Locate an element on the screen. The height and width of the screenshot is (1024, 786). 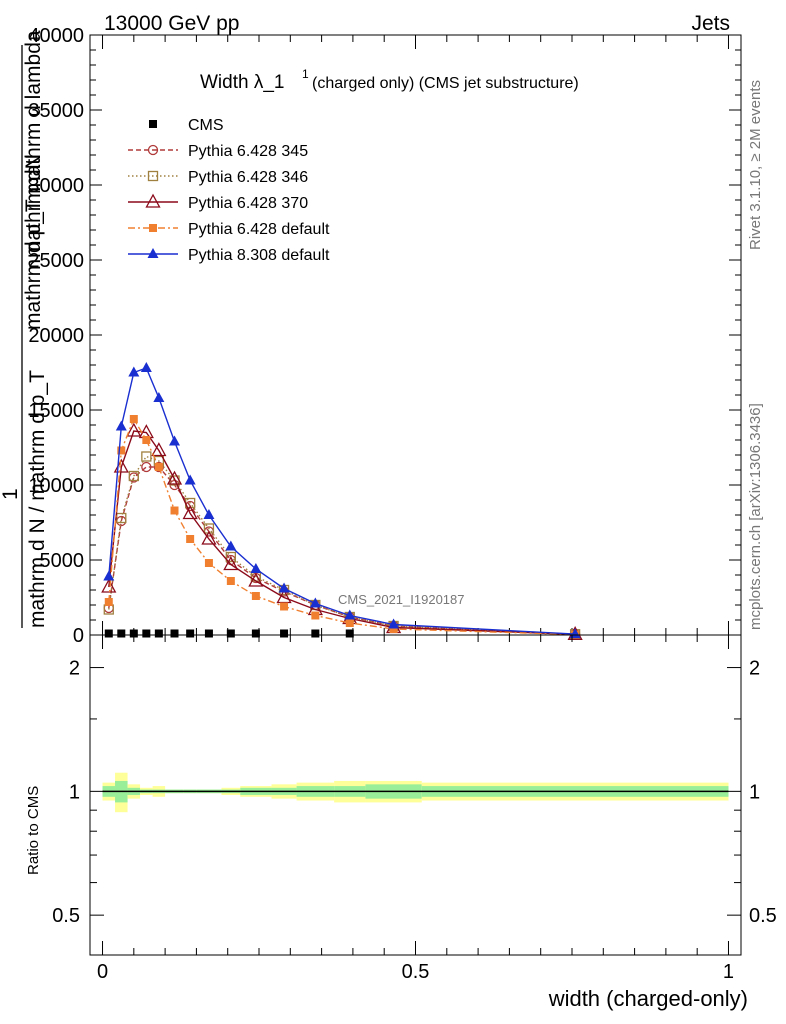
ratio-y-tick-label: 2 is located at coordinates (74, 669).